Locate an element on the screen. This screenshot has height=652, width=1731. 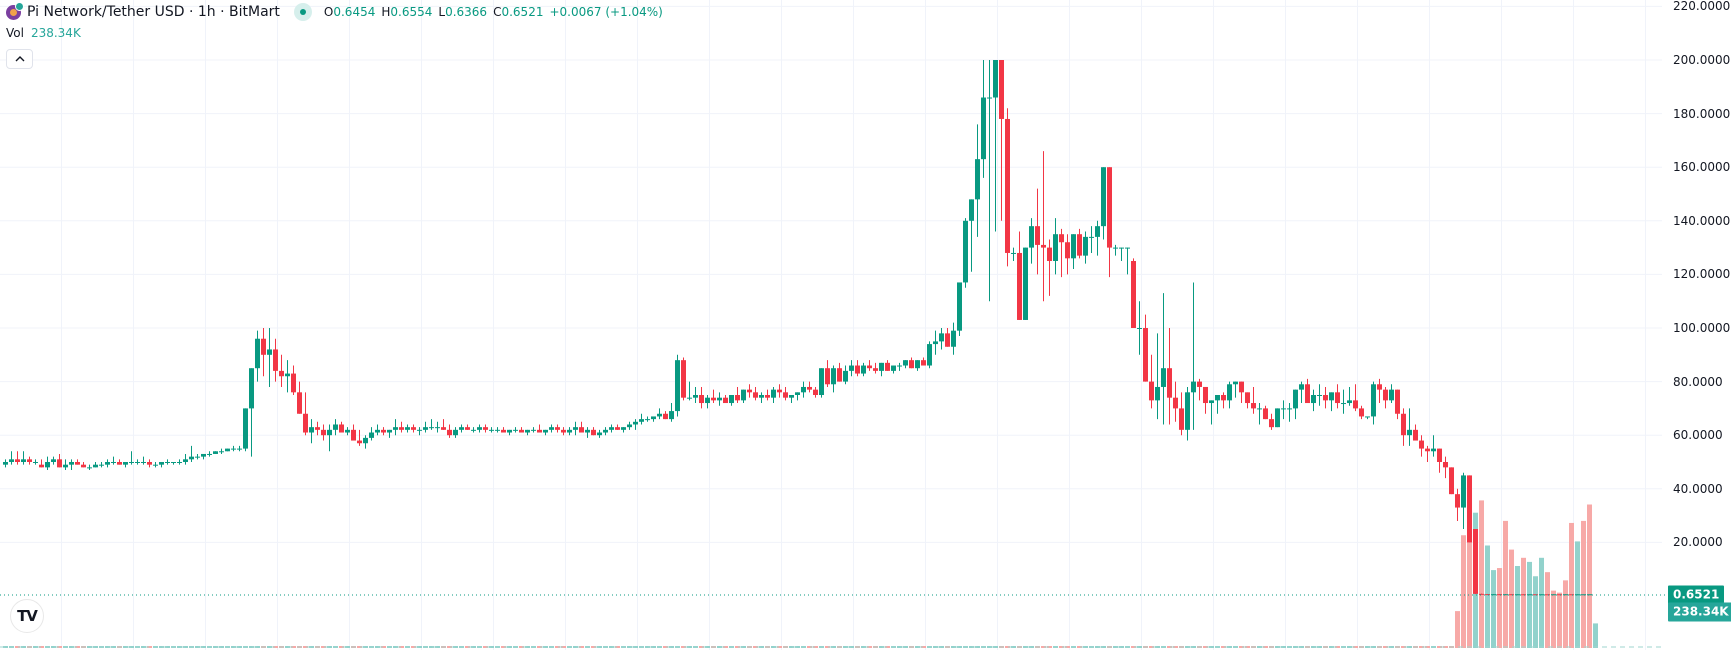
price-change: +0.0067 (+1.04%) is located at coordinates (606, 12).